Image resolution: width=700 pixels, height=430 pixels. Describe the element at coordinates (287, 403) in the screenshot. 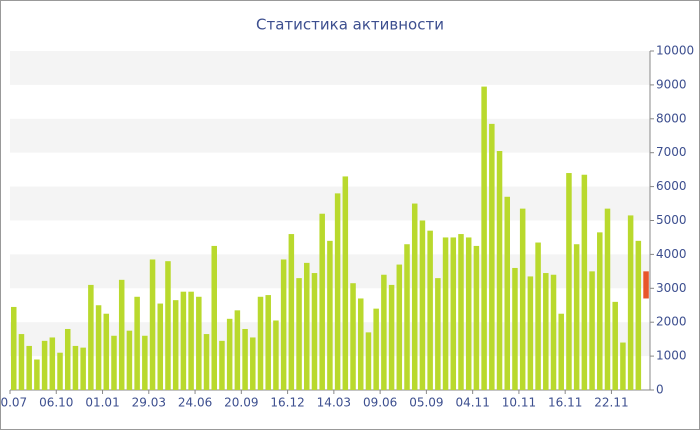

I see `x-tick-label: 16.12` at that location.